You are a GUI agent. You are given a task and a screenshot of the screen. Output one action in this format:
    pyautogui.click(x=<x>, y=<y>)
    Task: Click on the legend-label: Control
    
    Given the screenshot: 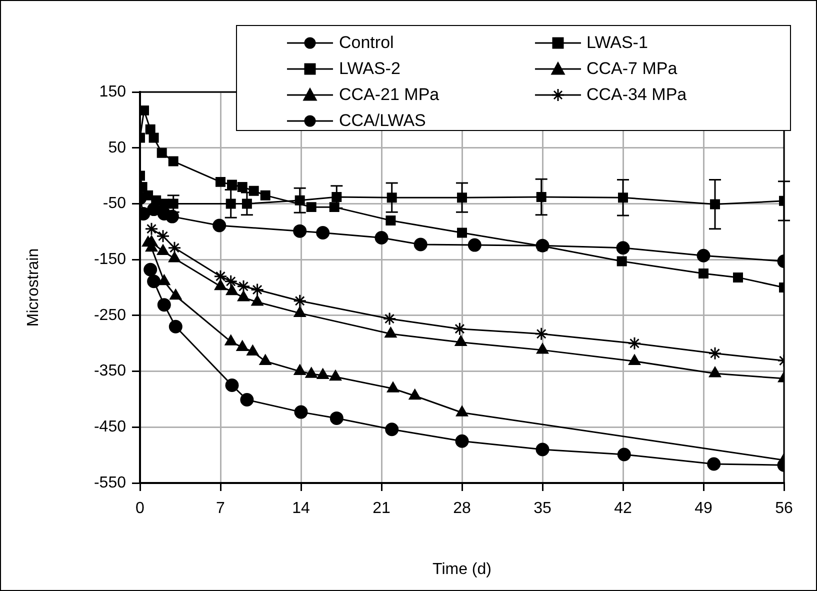 What is the action you would take?
    pyautogui.click(x=366, y=43)
    